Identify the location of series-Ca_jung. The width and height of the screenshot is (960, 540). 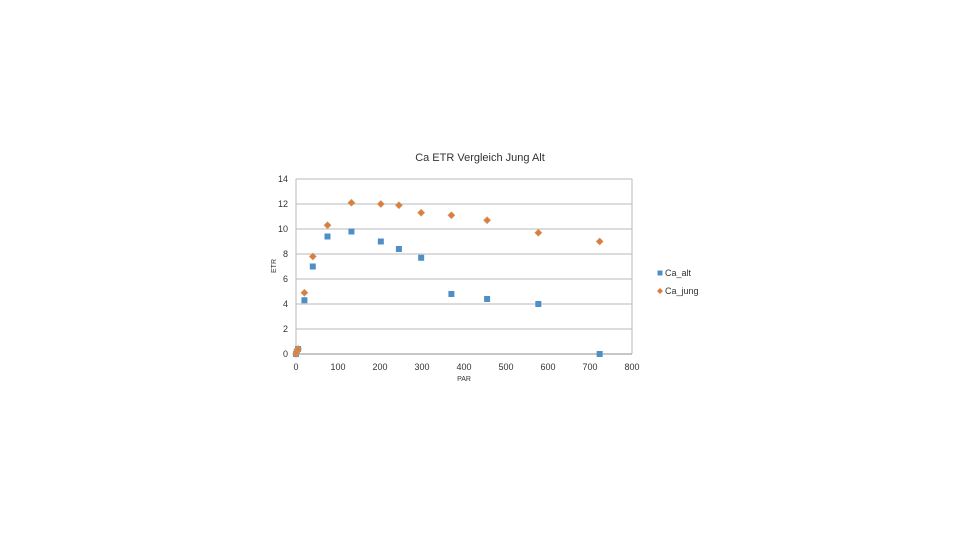
(448, 278).